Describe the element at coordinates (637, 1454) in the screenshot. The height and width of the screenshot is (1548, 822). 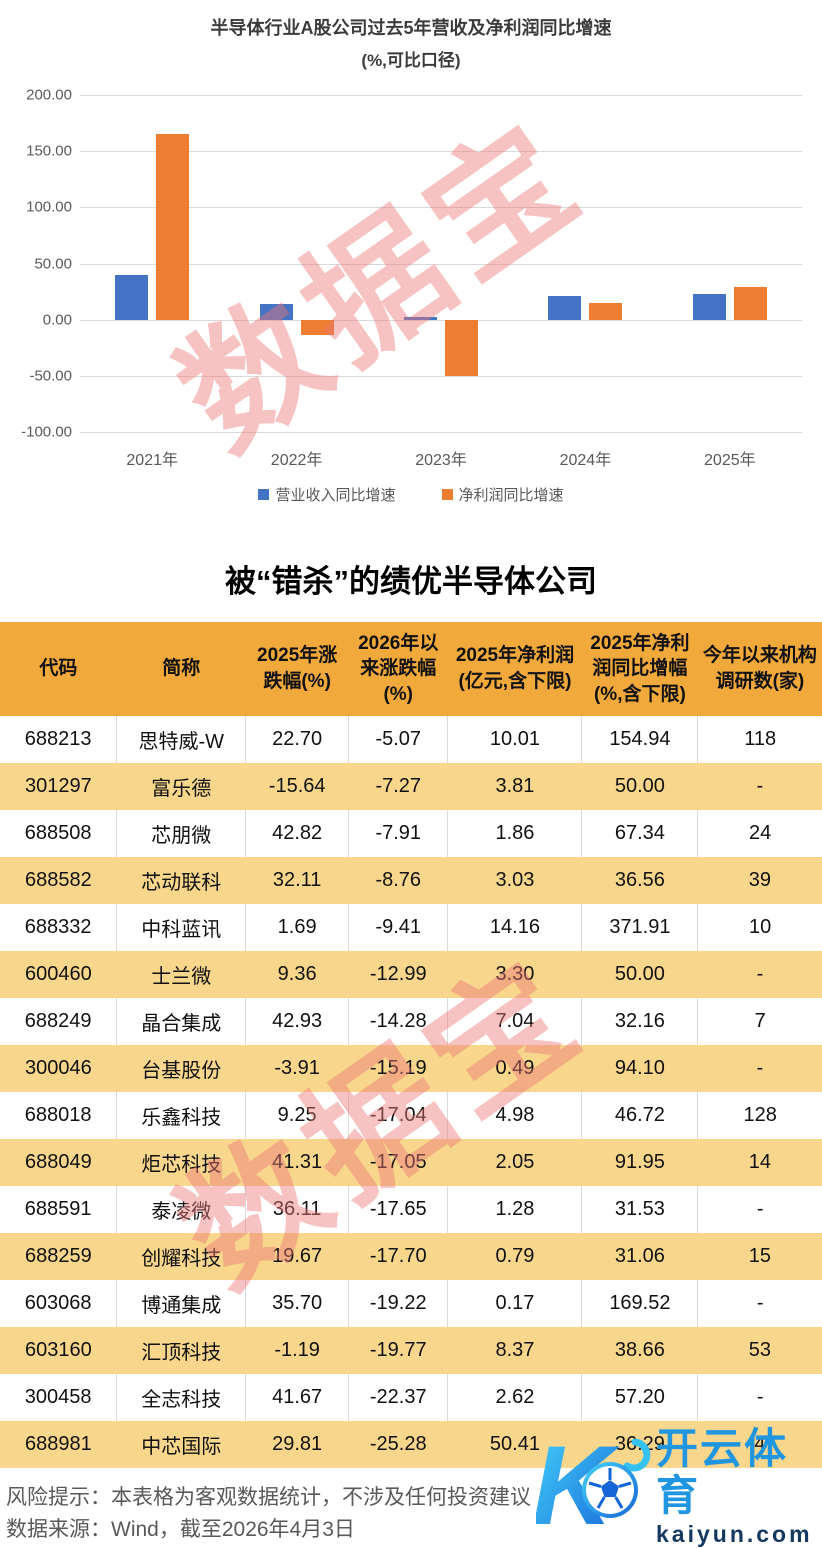
I see `swirl-icon` at that location.